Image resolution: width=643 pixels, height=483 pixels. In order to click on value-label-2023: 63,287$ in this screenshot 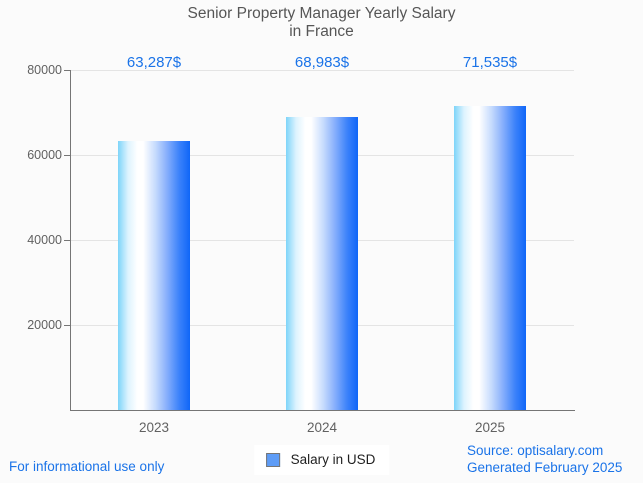, I will do `click(154, 62)`.